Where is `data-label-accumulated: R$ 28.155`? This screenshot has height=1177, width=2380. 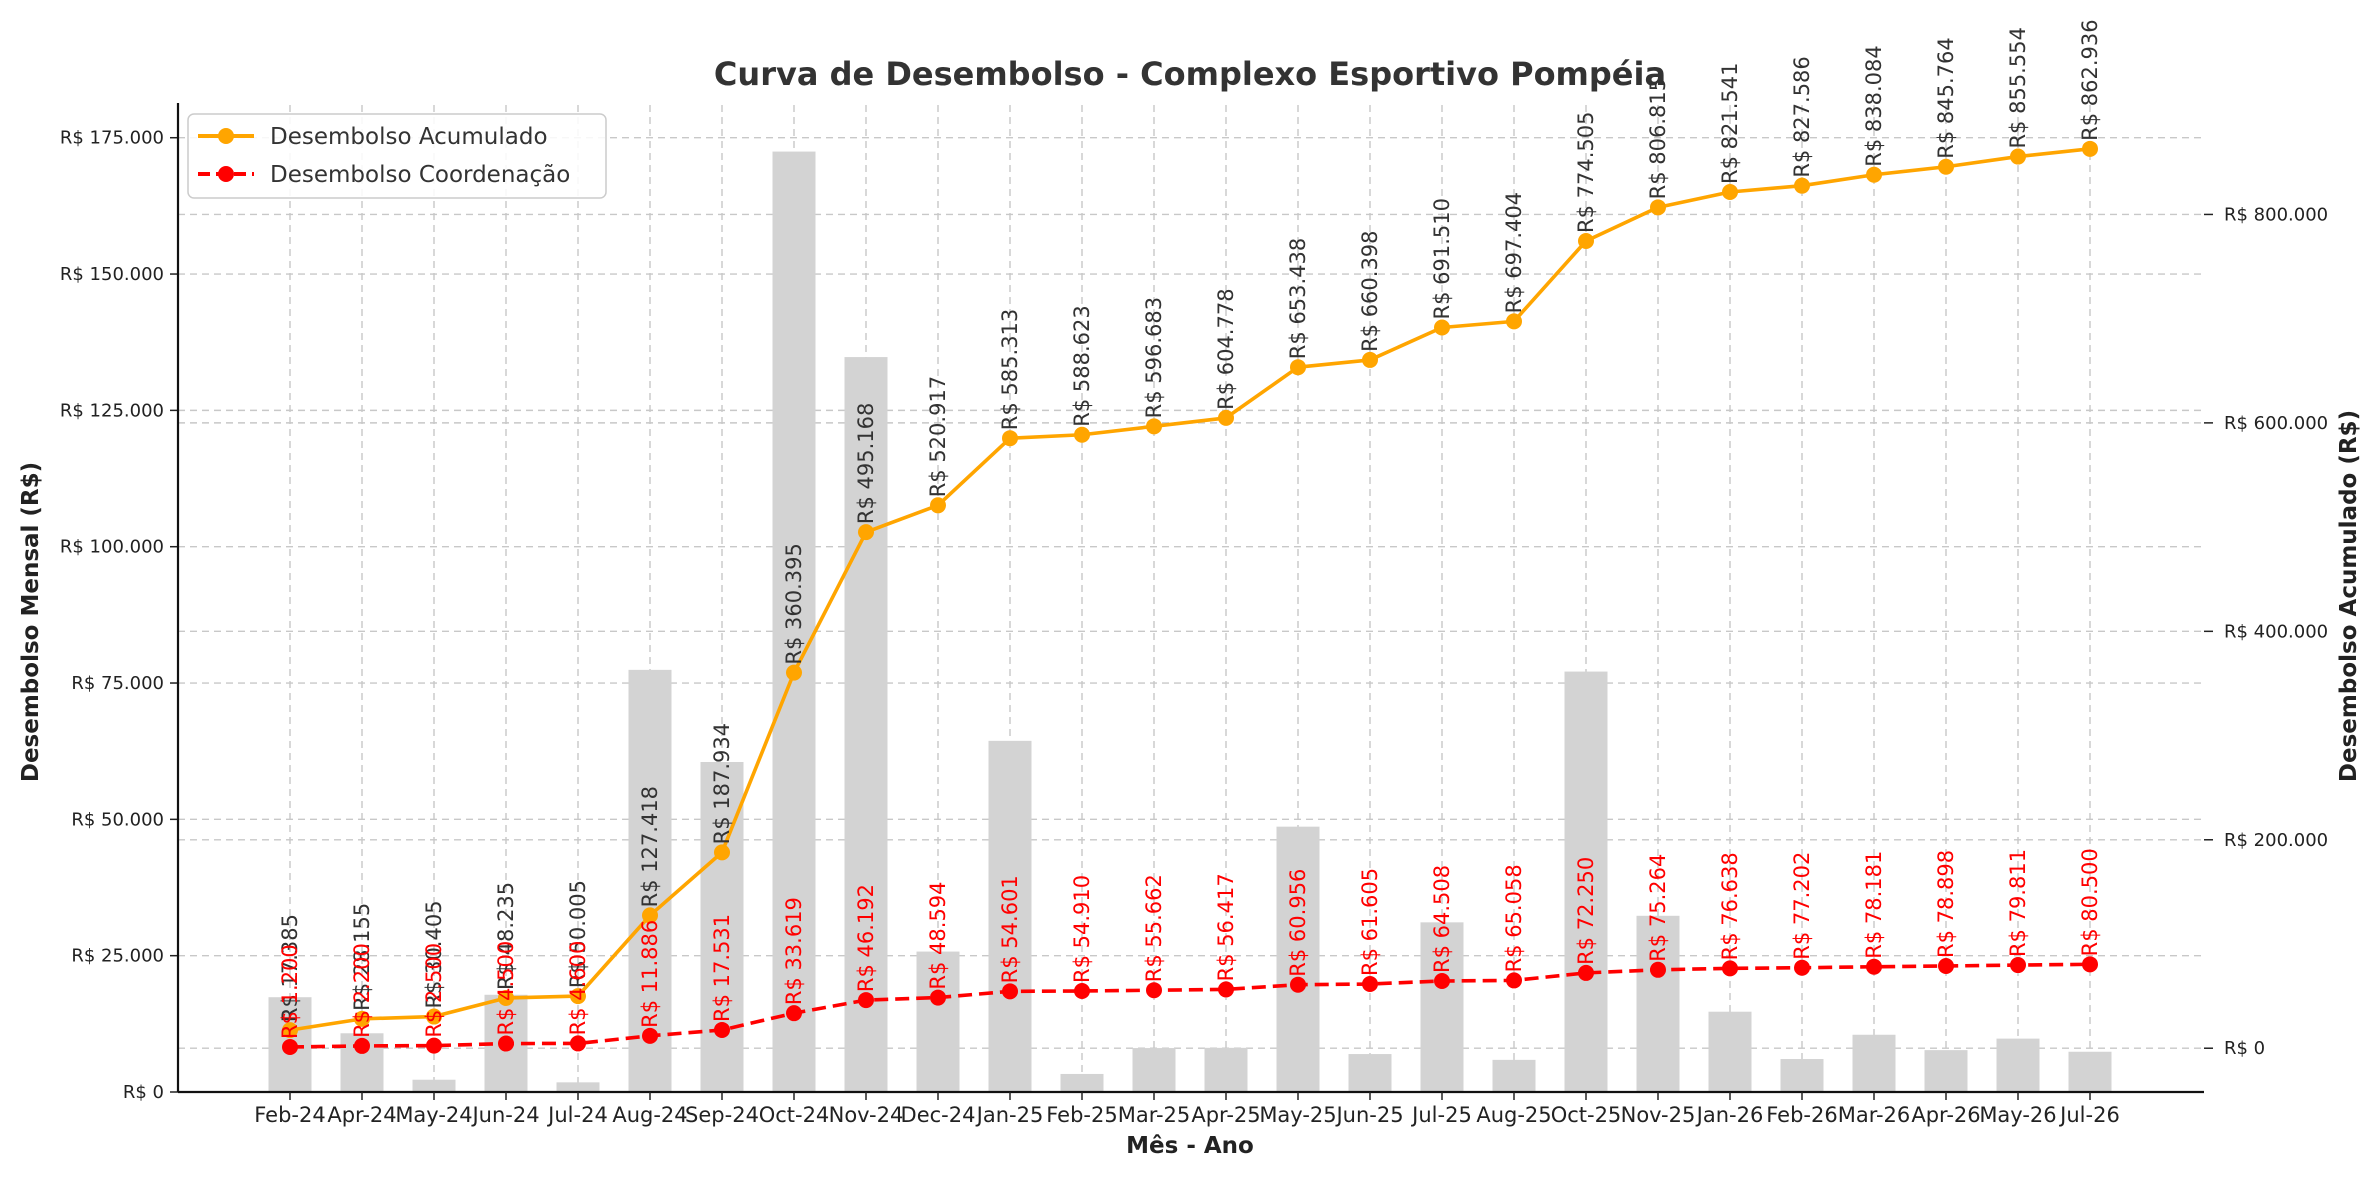 data-label-accumulated: R$ 28.155 is located at coordinates (362, 957).